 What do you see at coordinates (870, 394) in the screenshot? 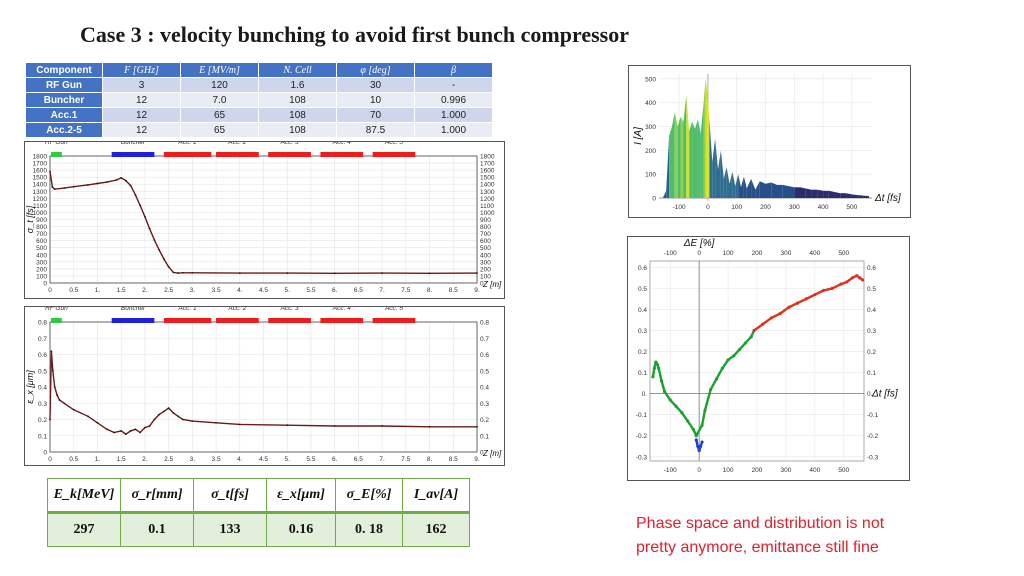
I see `y-tick-label: 0.` at bounding box center [870, 394].